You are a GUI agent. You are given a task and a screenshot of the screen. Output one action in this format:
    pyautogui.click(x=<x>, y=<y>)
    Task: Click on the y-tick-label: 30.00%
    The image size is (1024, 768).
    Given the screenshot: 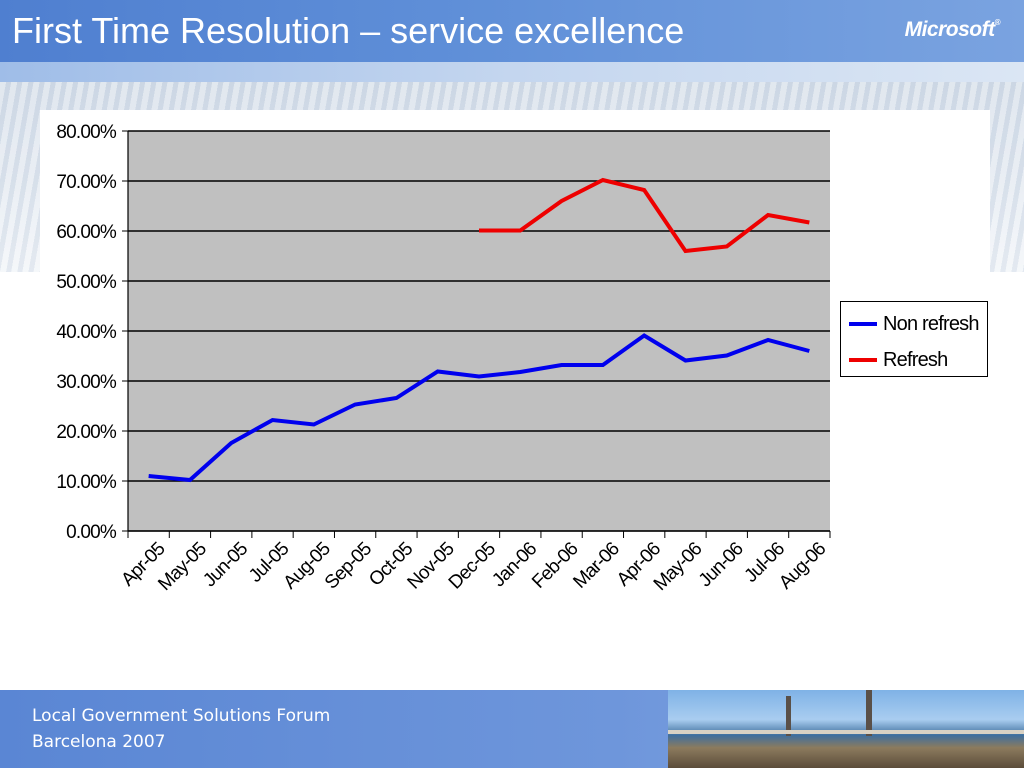 What is the action you would take?
    pyautogui.click(x=86, y=382)
    